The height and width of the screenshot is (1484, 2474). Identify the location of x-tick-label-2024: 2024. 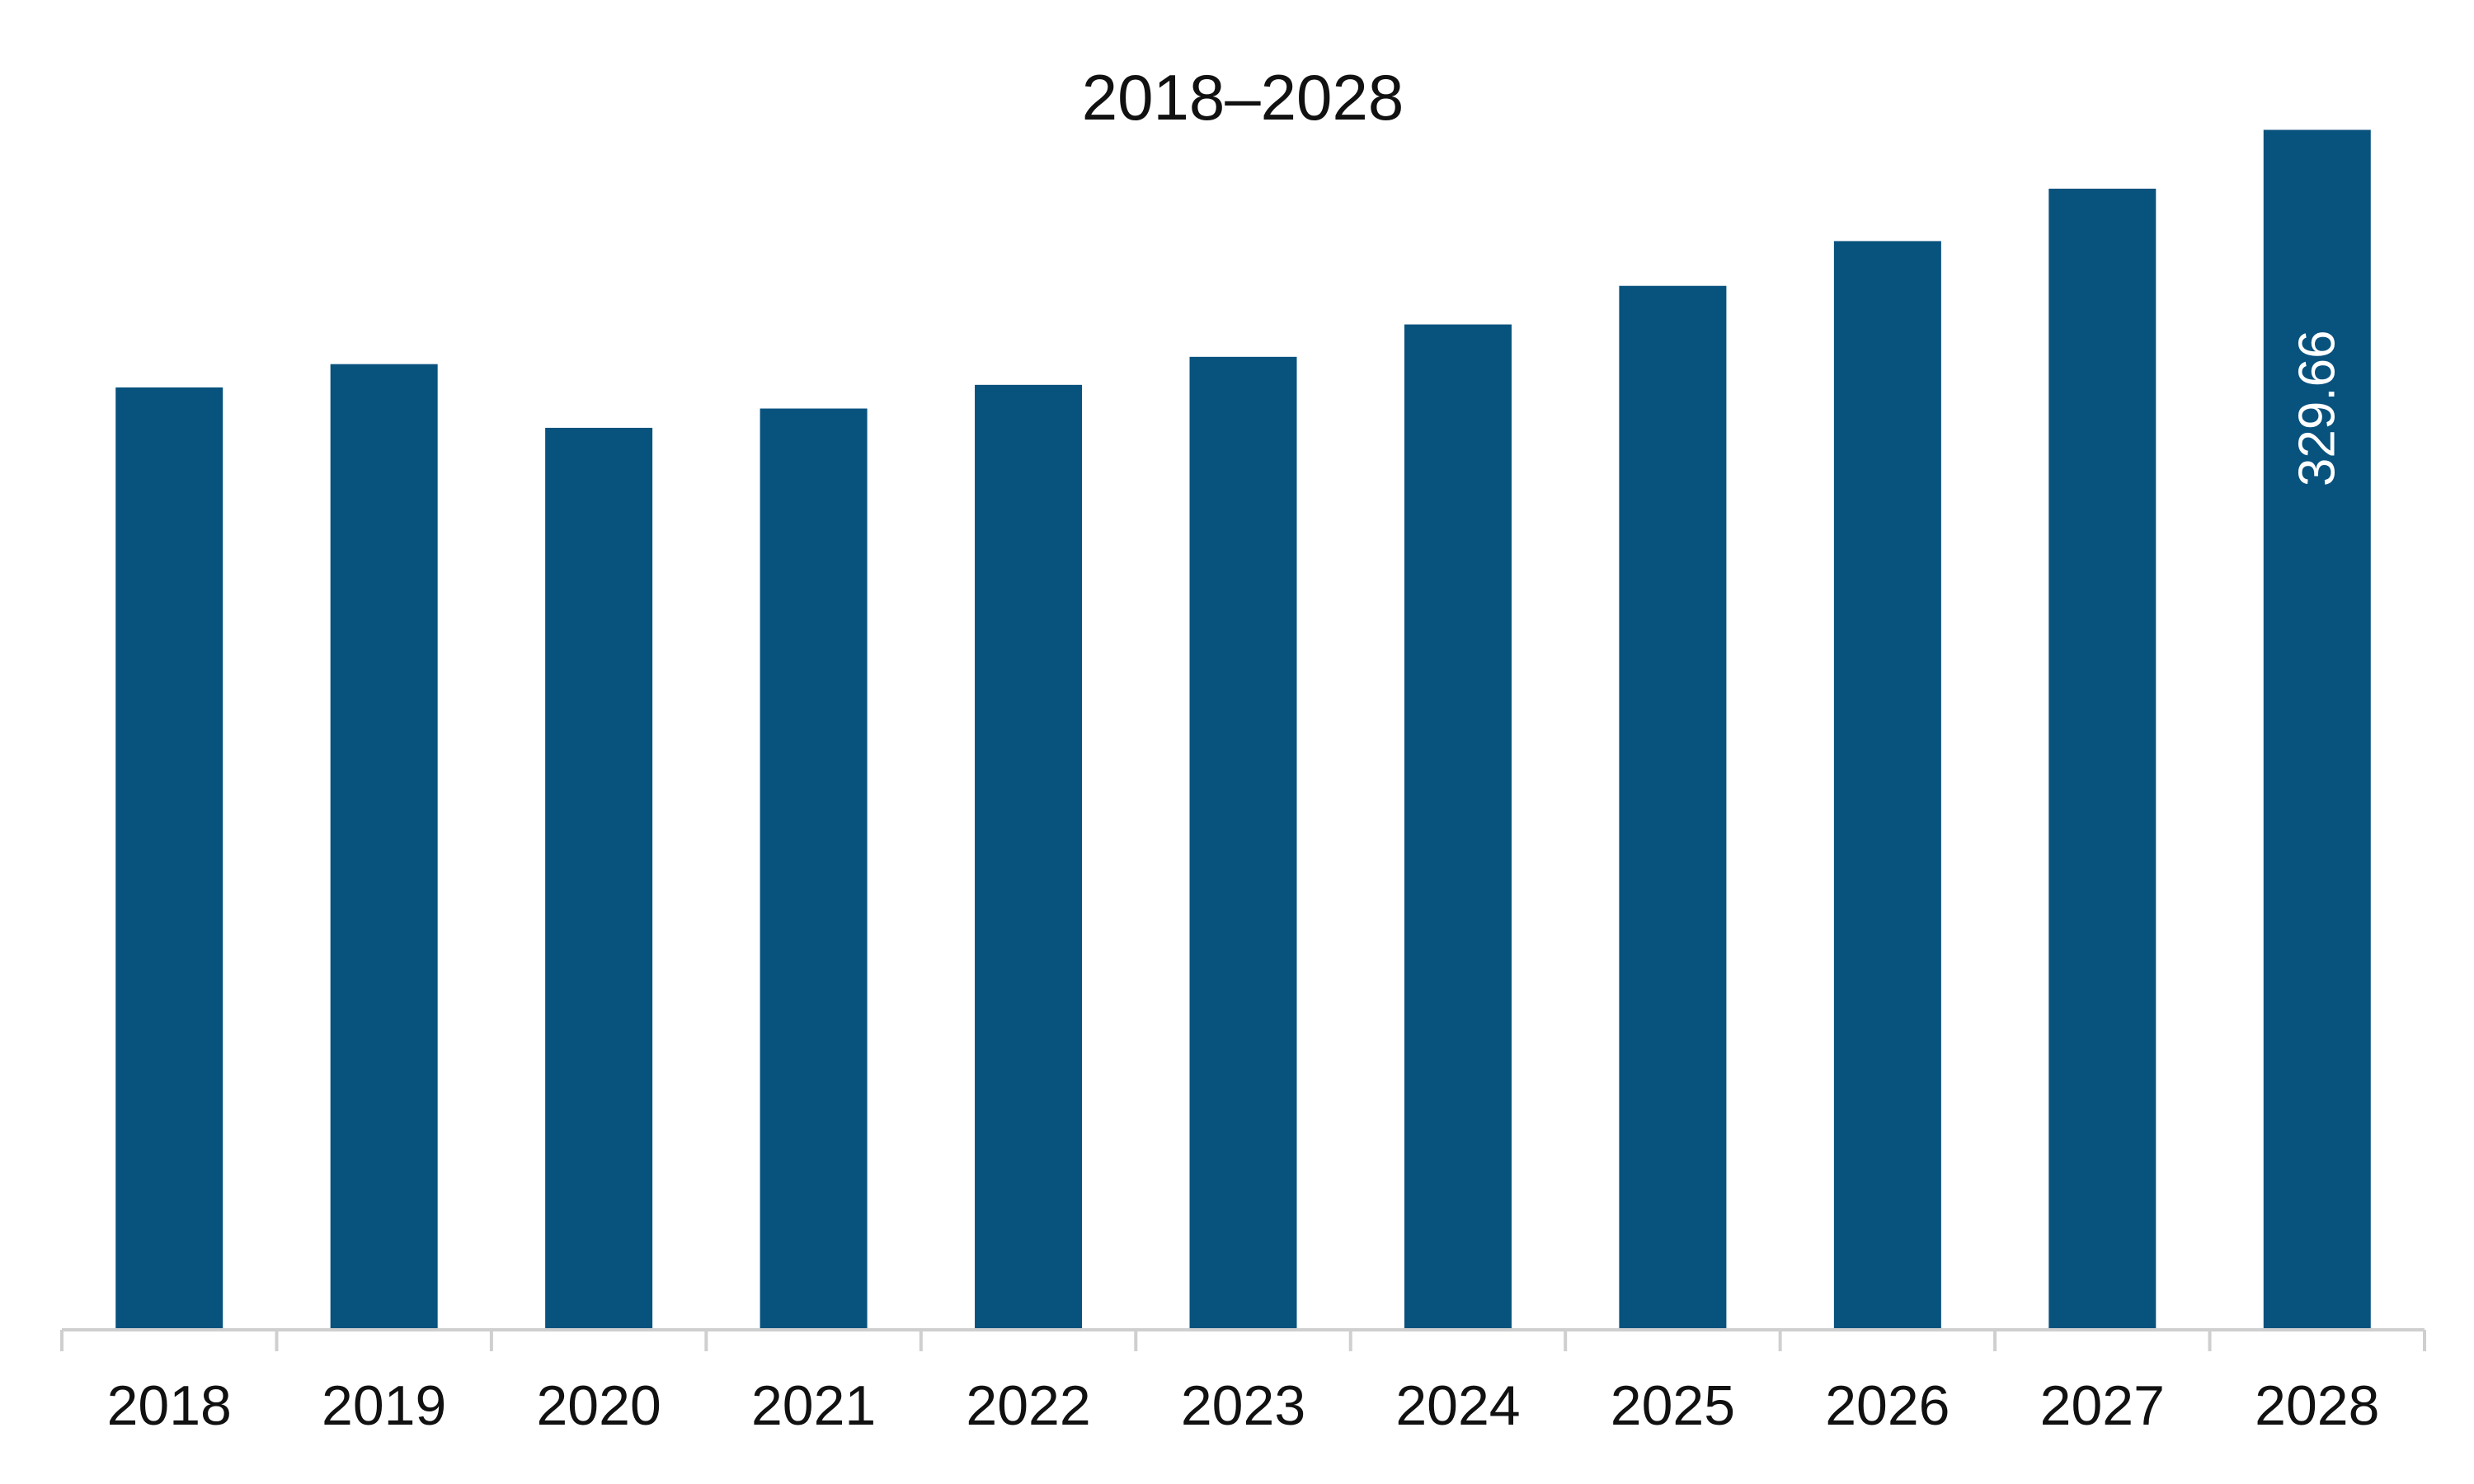
(1457, 1405).